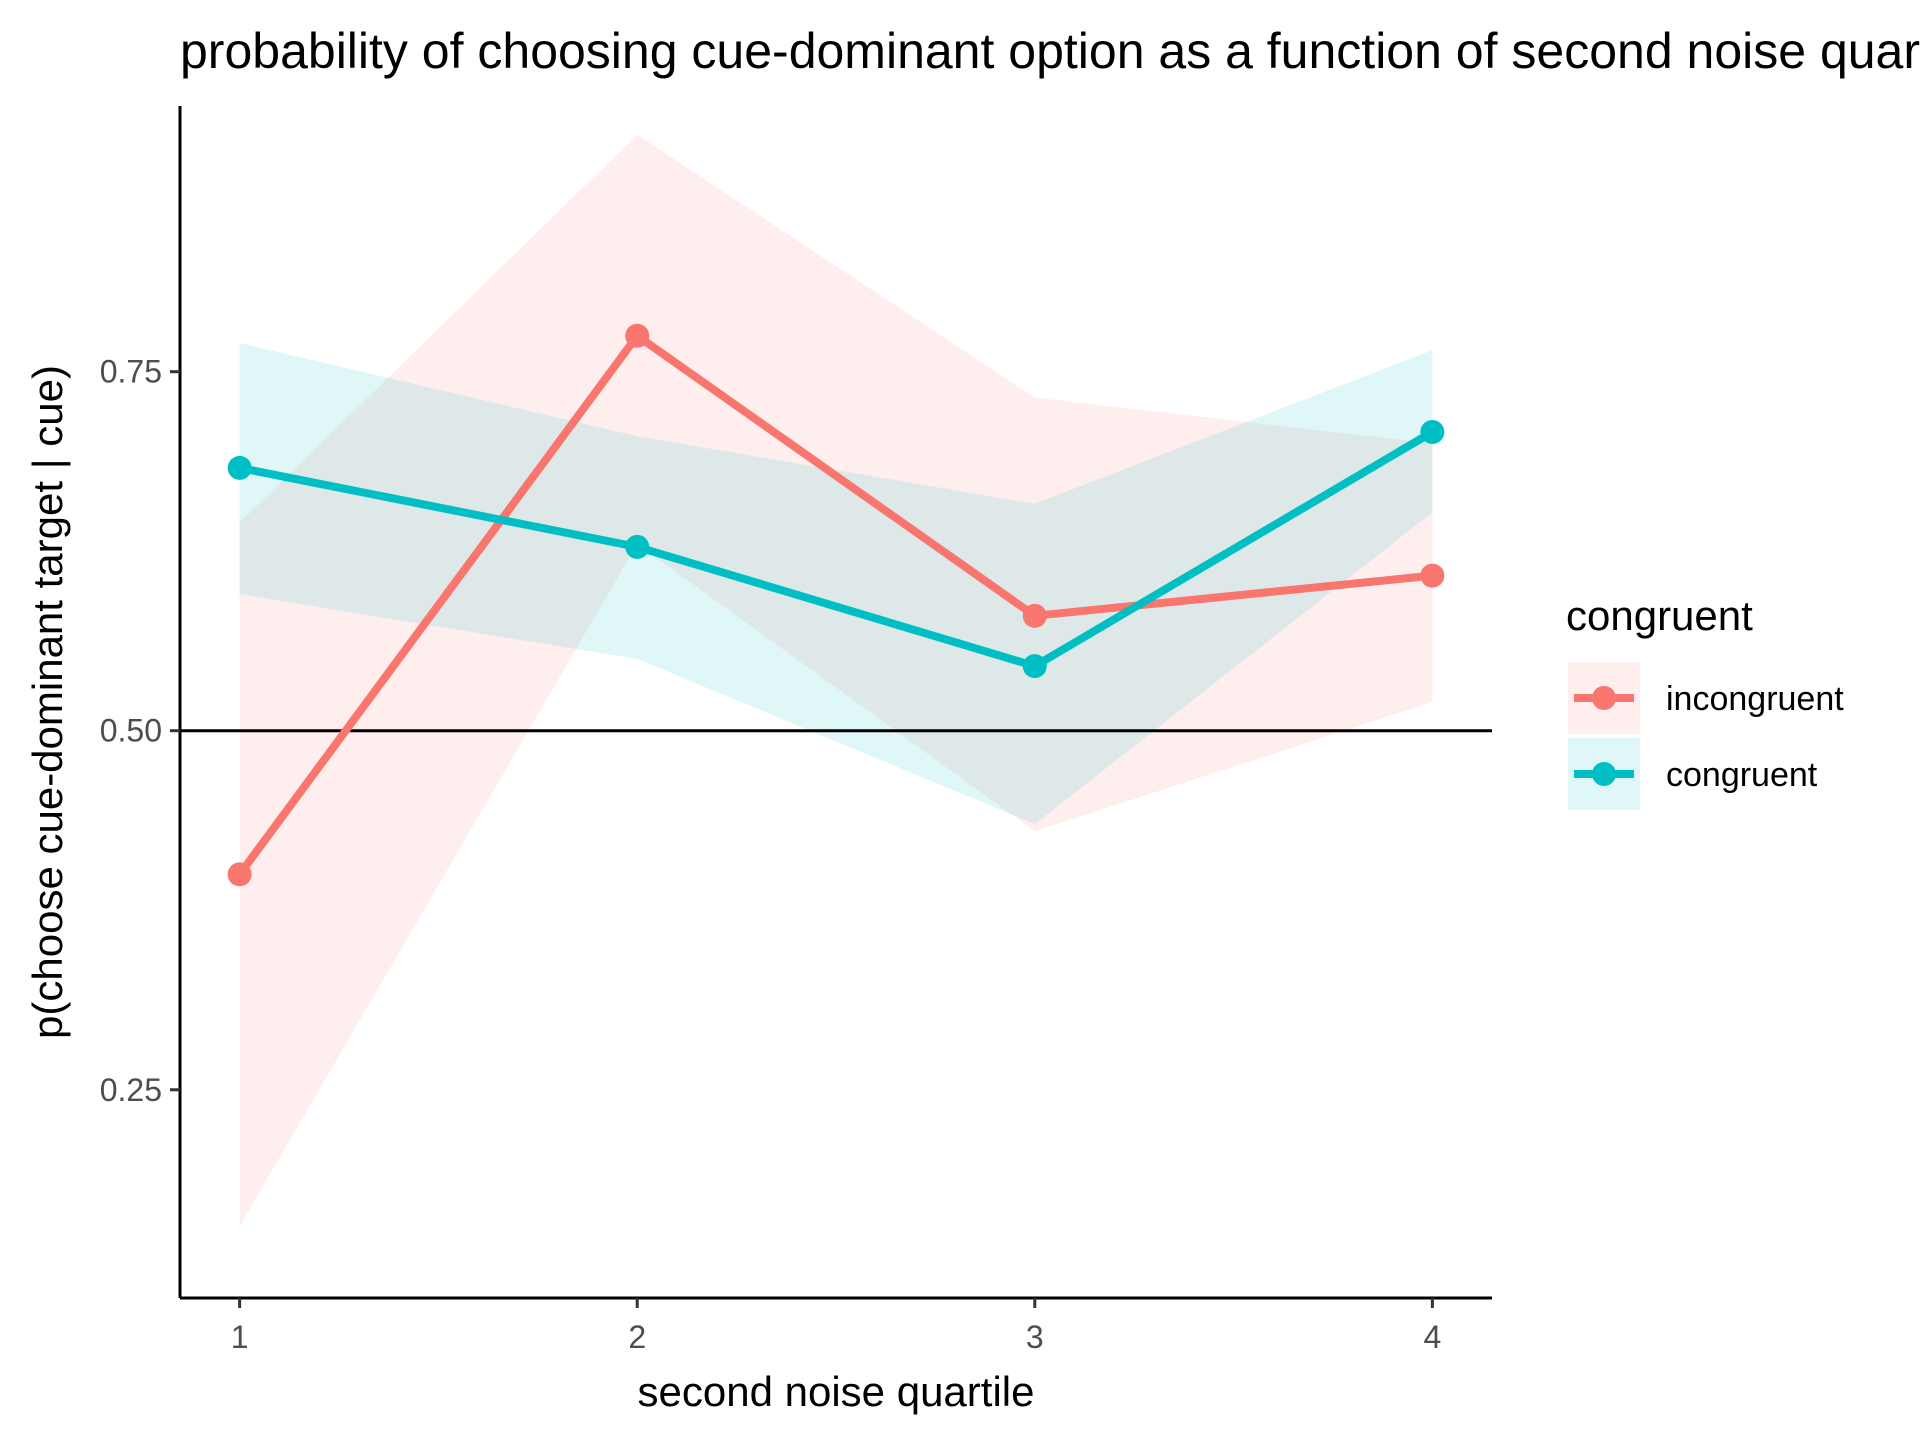 The width and height of the screenshot is (1920, 1440). What do you see at coordinates (836, 1391) in the screenshot?
I see `x-axis-title: second noise quartile` at bounding box center [836, 1391].